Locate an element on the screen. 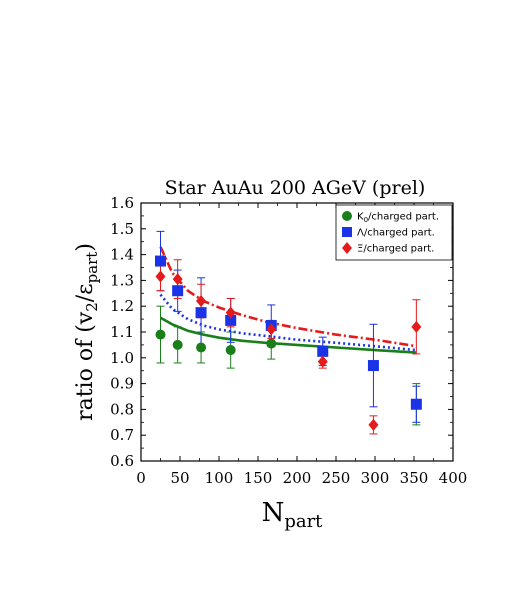  y-axis-label-suffix: ) is located at coordinates (85, 247).